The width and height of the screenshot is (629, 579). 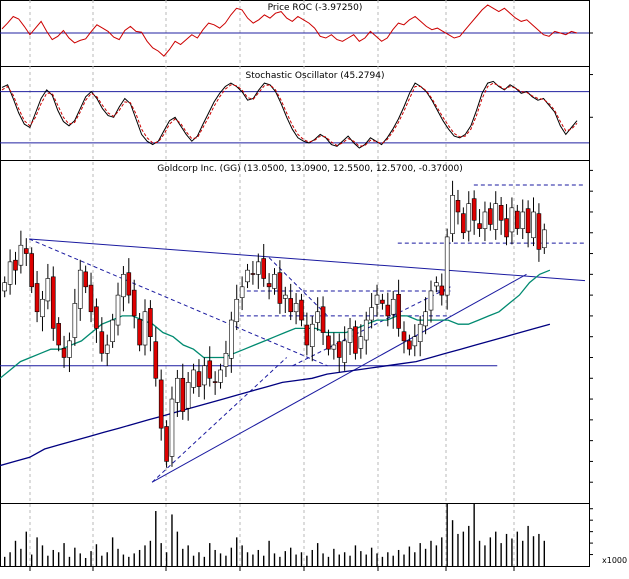 I want to click on month-axis, so click(x=294, y=568).